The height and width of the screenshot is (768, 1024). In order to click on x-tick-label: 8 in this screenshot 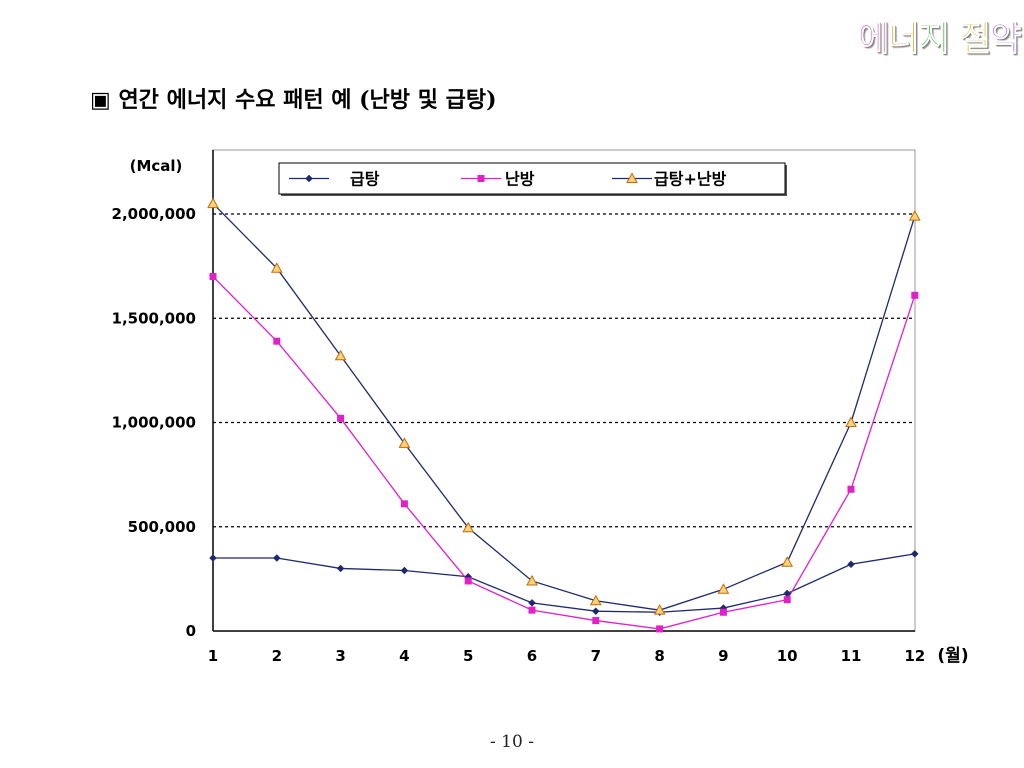, I will do `click(659, 656)`.